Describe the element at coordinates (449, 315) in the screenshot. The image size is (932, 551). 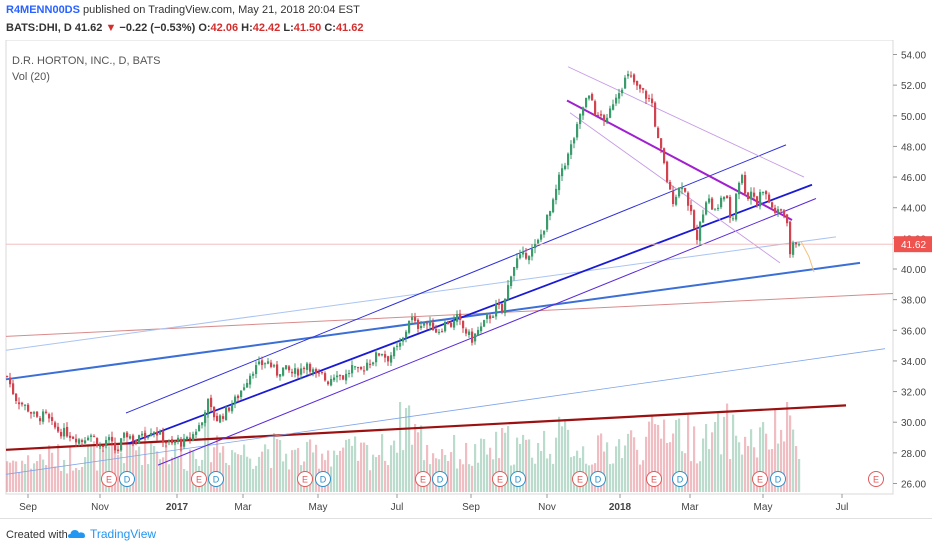
I see `trend-line-light-red` at that location.